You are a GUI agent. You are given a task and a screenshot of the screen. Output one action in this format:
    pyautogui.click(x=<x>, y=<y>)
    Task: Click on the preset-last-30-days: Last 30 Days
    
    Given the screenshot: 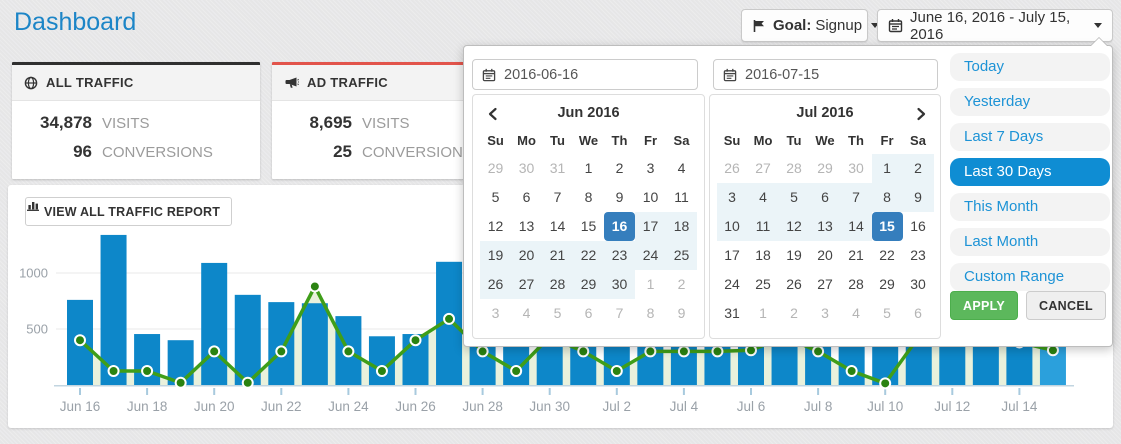 What is the action you would take?
    pyautogui.click(x=1030, y=172)
    